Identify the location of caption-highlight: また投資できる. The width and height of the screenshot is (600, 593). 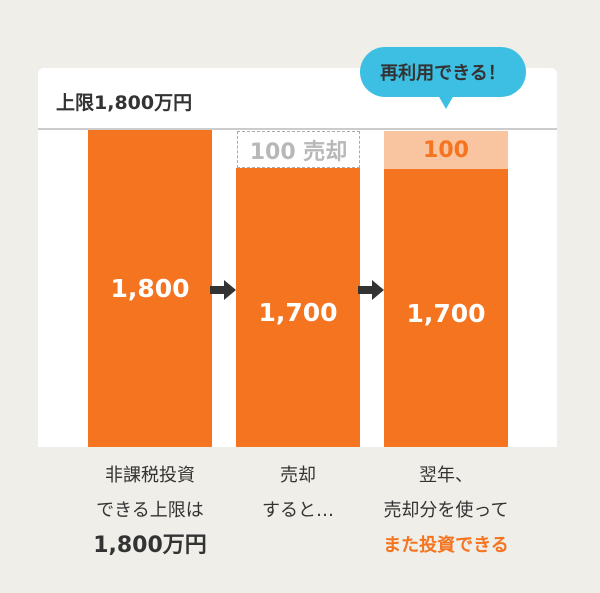
(446, 545).